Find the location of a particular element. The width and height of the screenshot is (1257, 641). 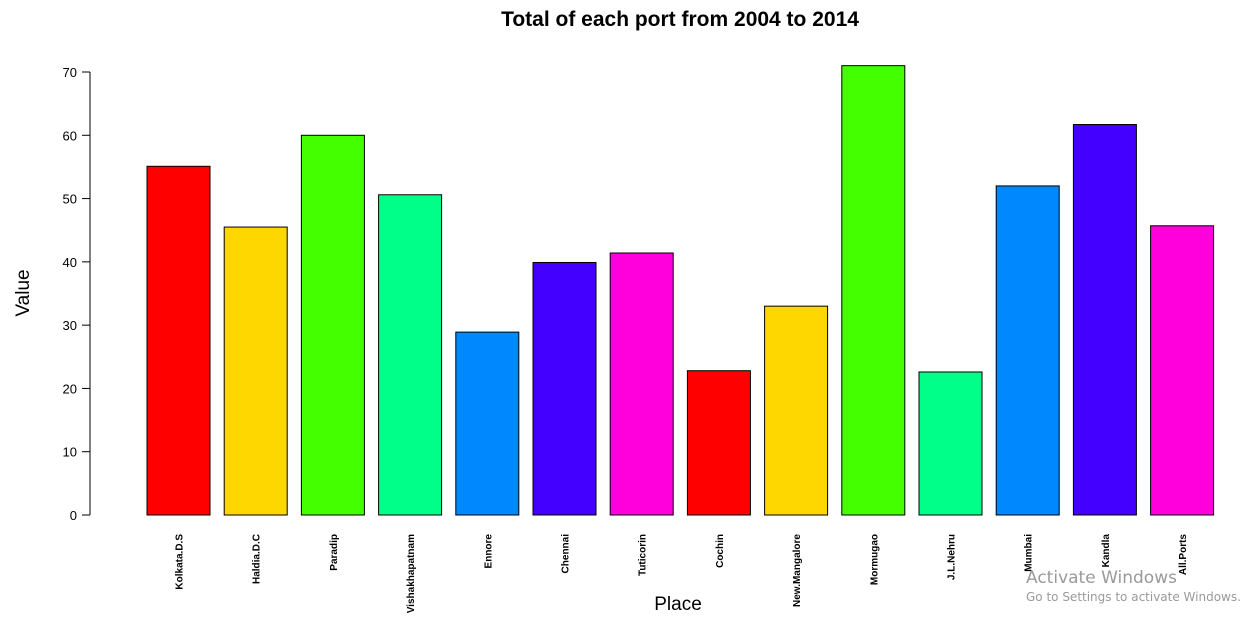

y-tick-label: 70 is located at coordinates (70, 72).